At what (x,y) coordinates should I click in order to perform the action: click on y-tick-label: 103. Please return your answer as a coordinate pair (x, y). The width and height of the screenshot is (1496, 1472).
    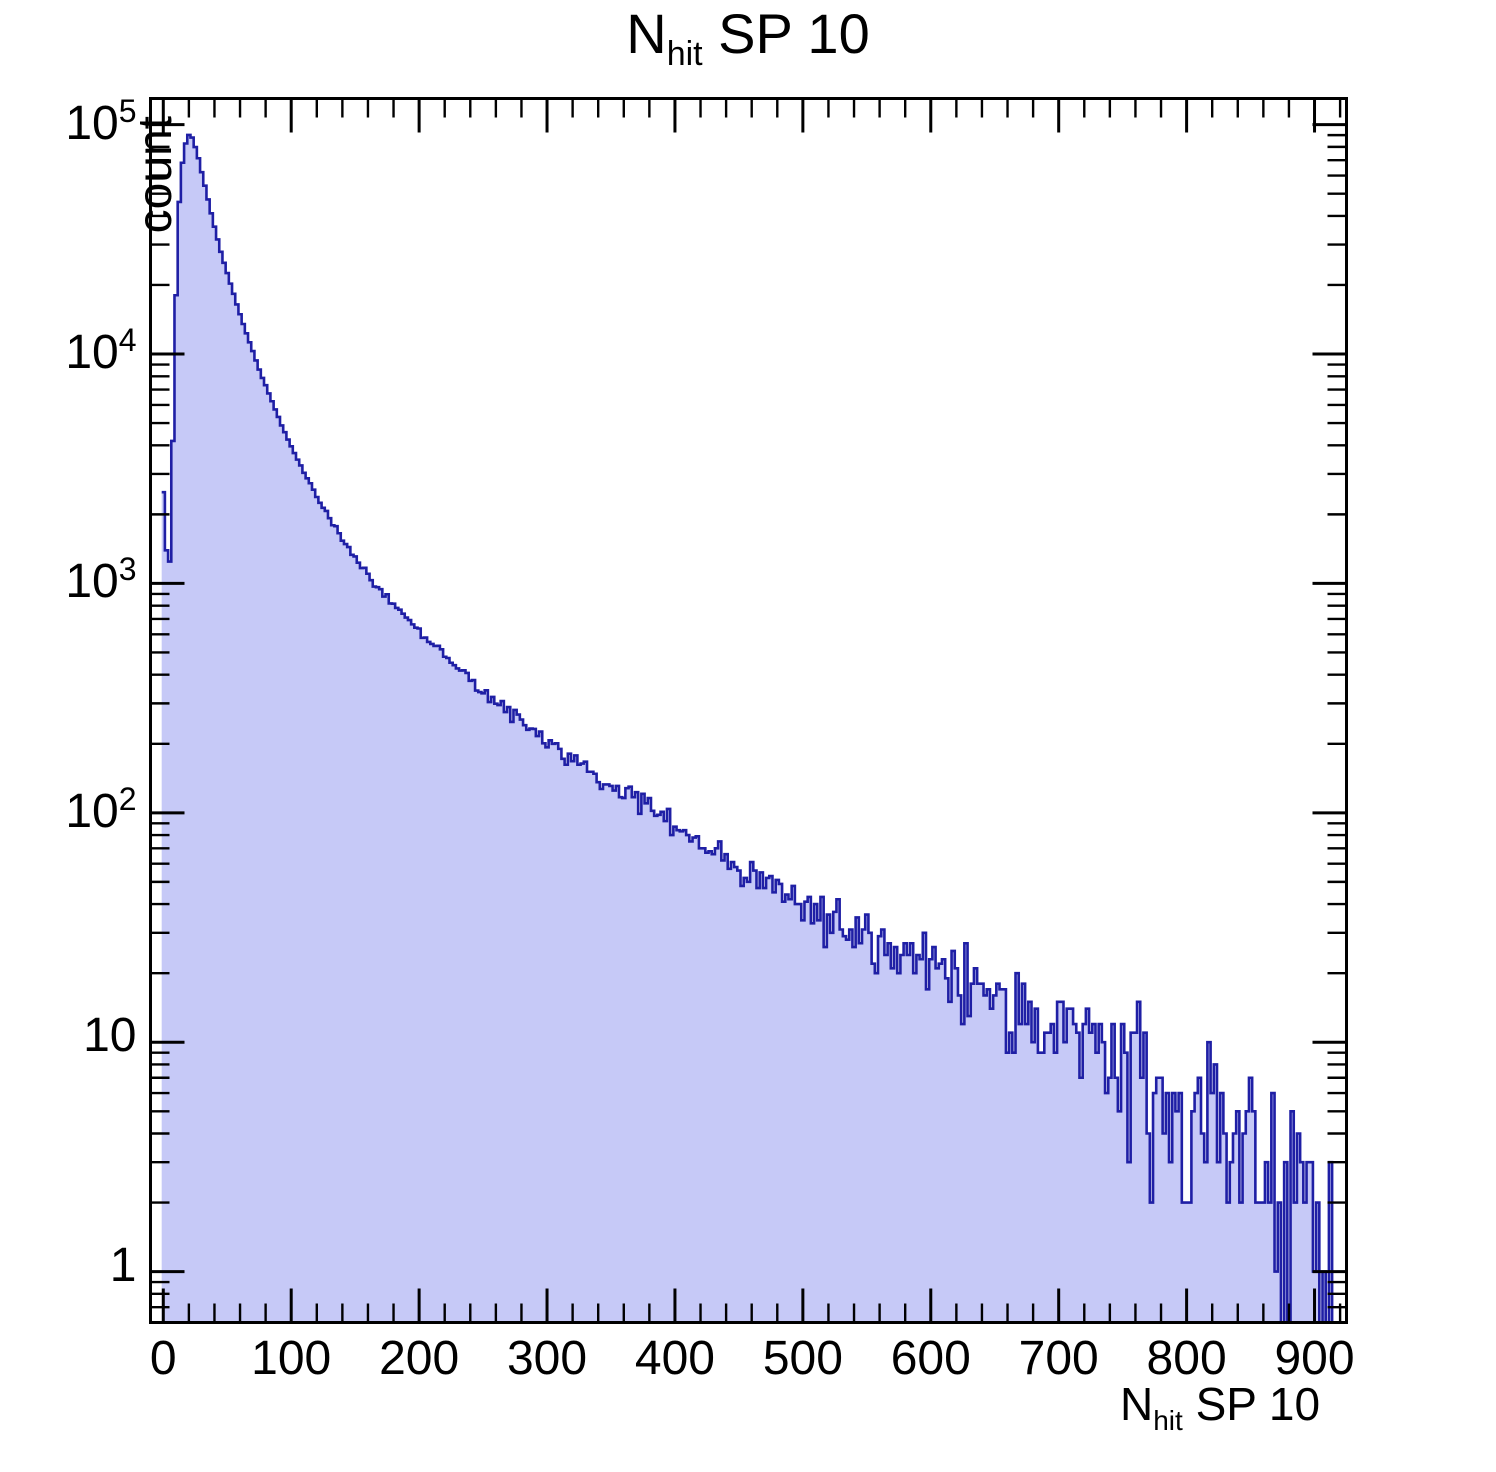
    Looking at the image, I should click on (100, 579).